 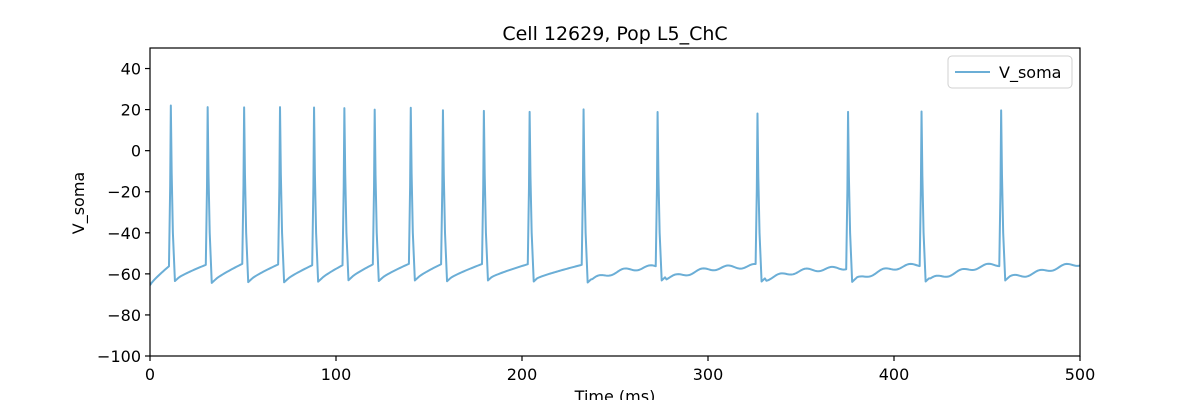 I want to click on chart-title: Cell 12629, Pop L5_ChC, so click(x=614, y=34).